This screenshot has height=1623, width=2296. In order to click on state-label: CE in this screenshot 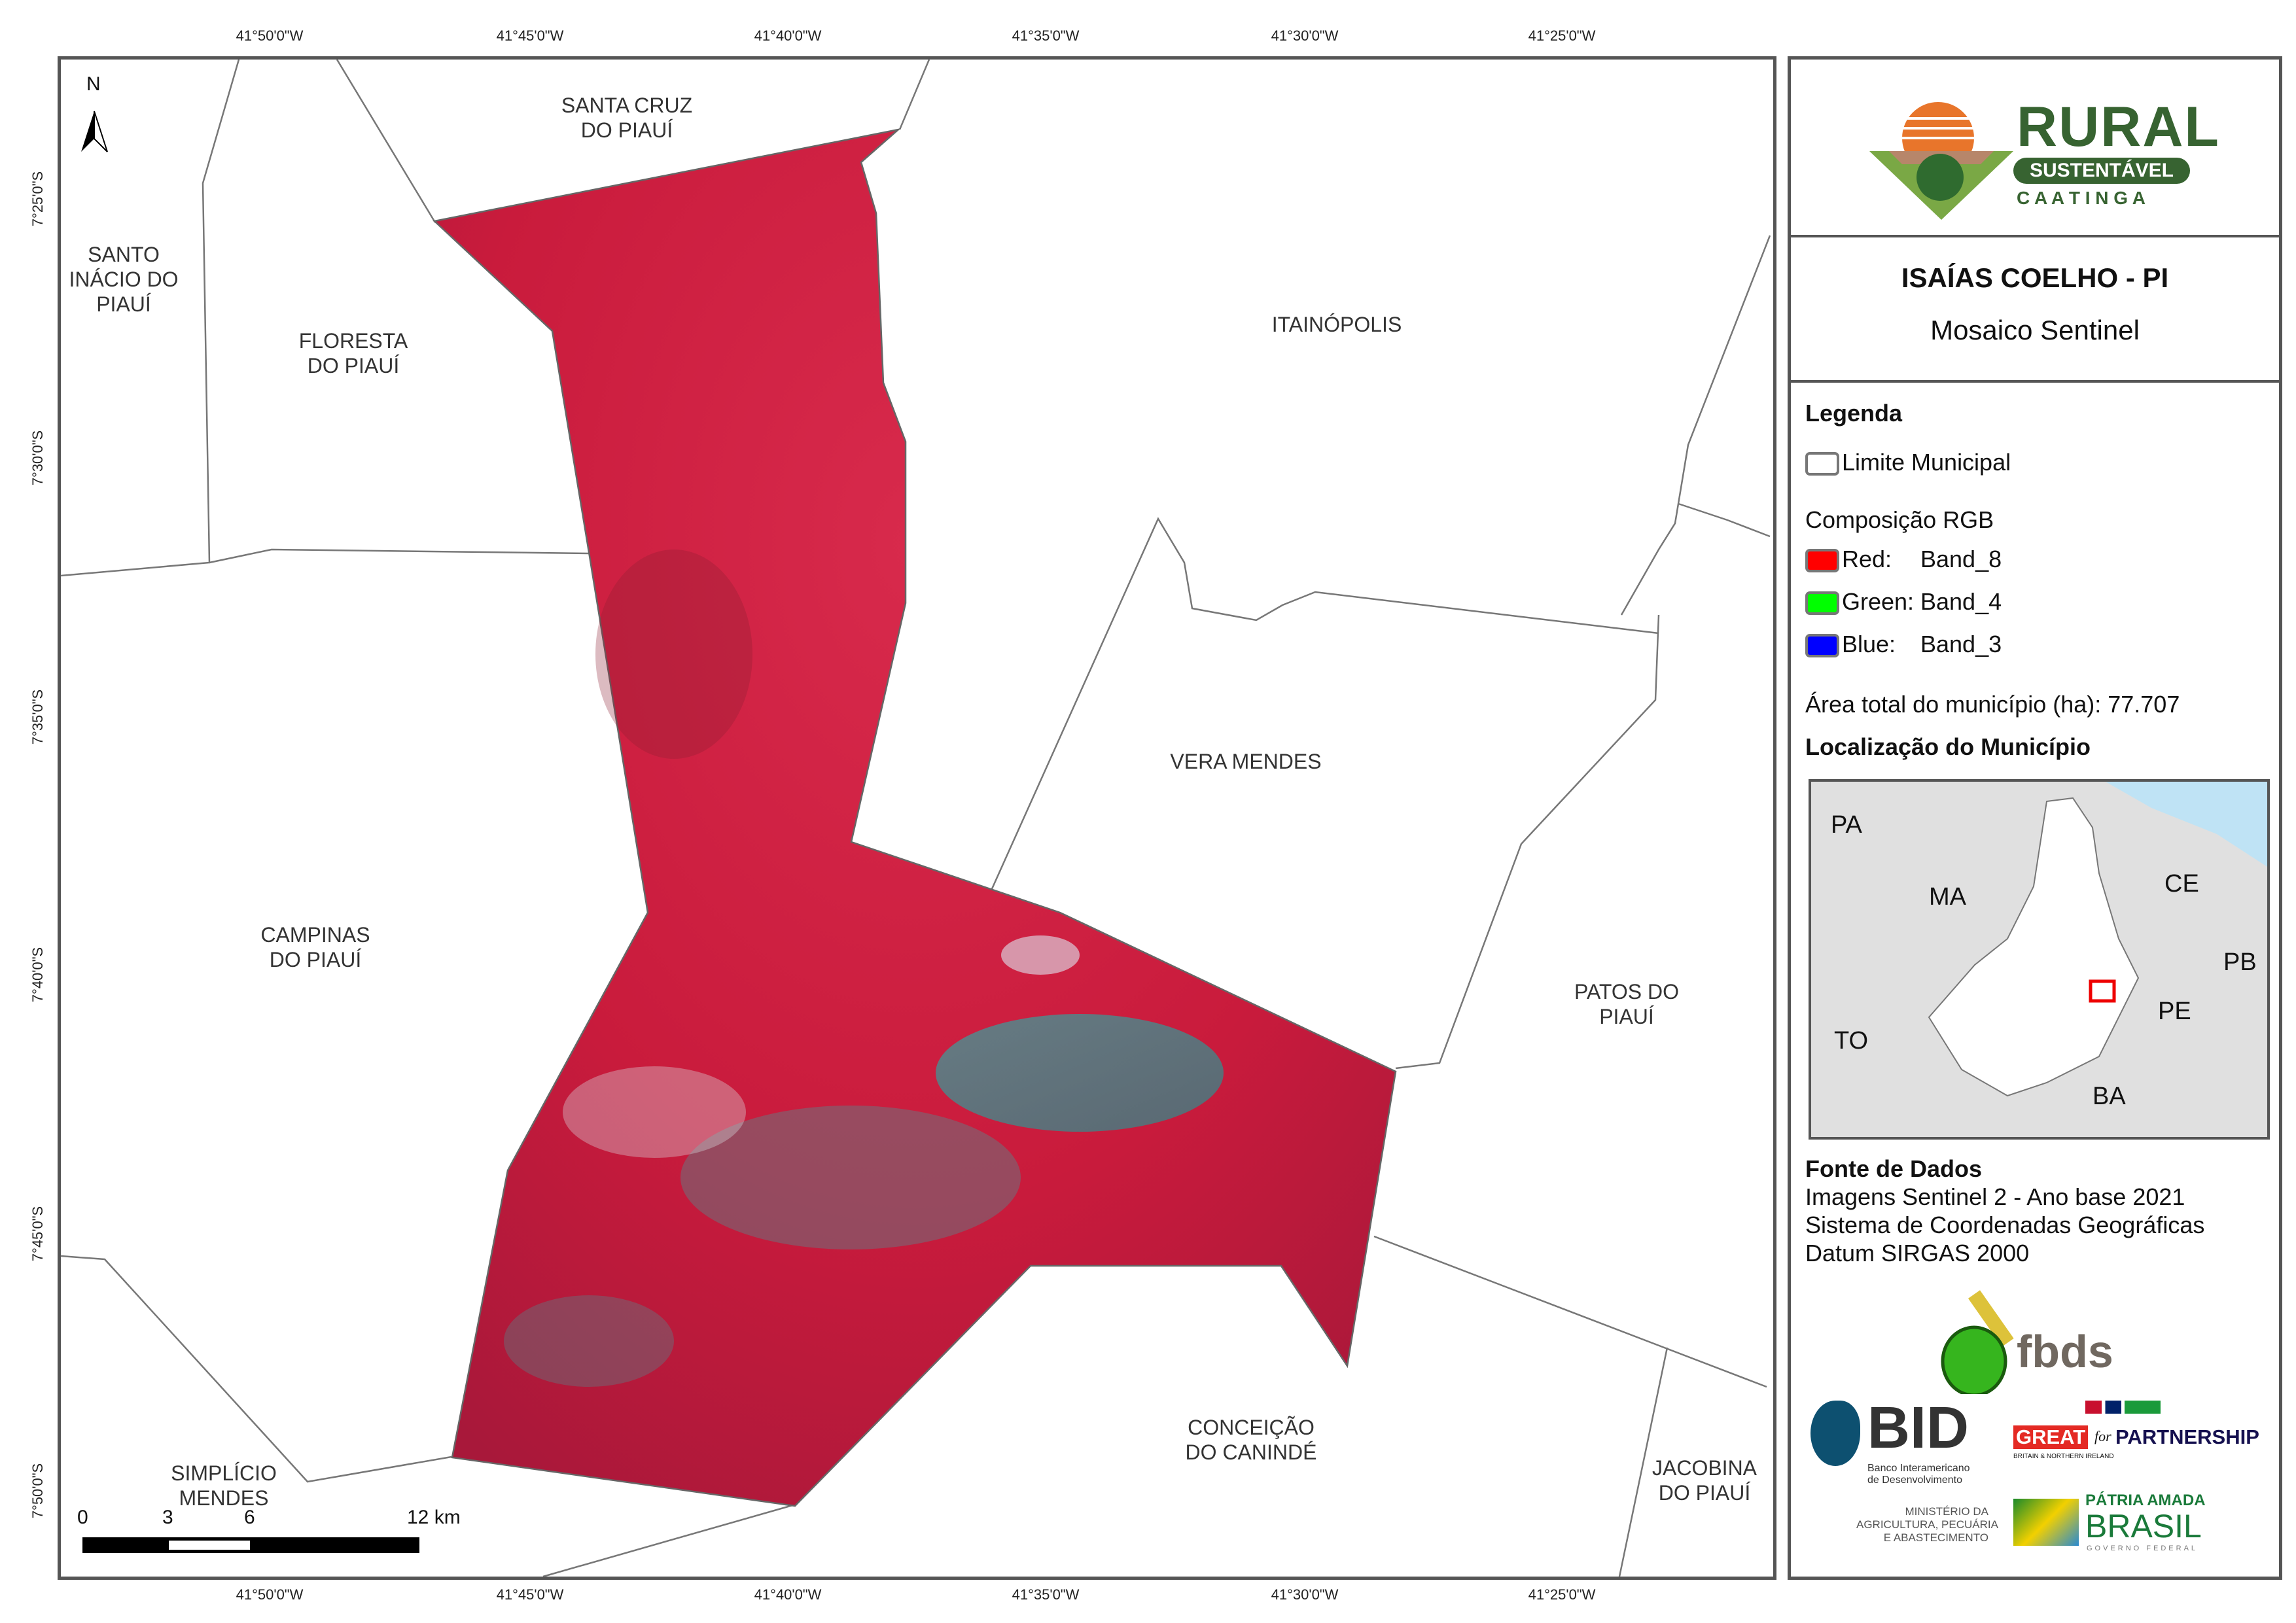, I will do `click(2181, 884)`.